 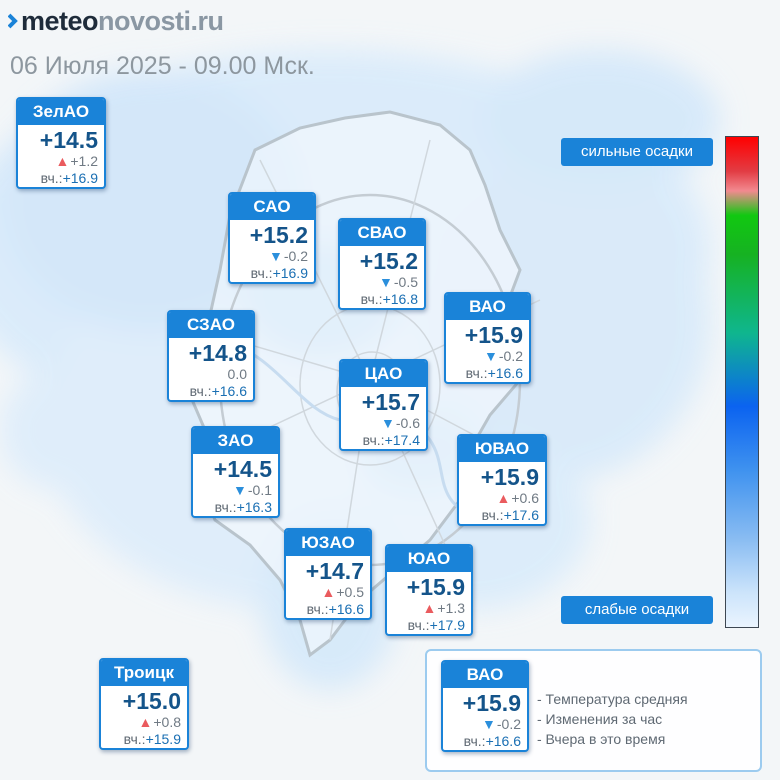 I want to click on district-card-yuvao: ЮВАО +15.9 ▲+0.6 вч.:+17.6, so click(x=502, y=480).